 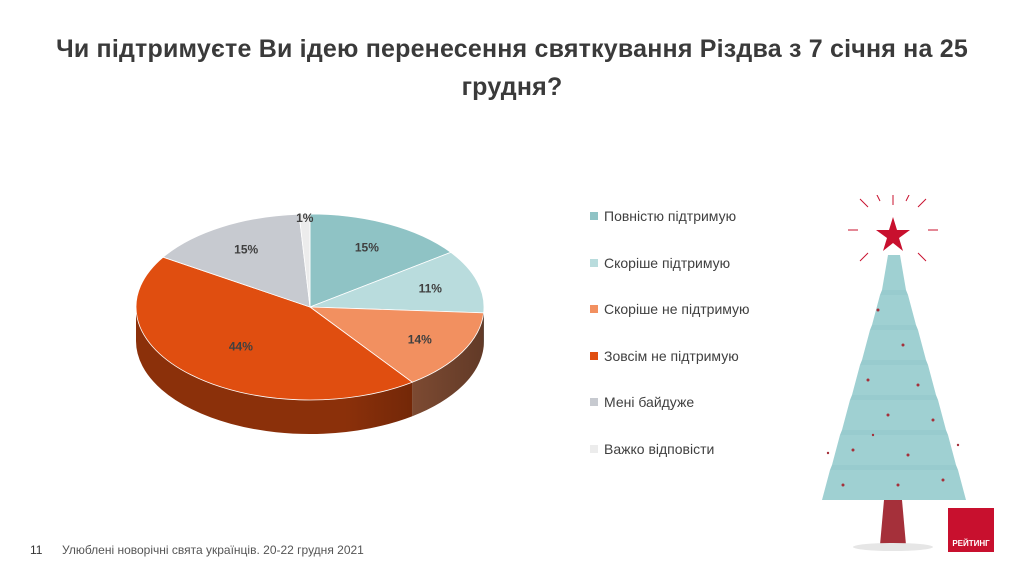 I want to click on data-label-5: 1%, so click(x=305, y=218).